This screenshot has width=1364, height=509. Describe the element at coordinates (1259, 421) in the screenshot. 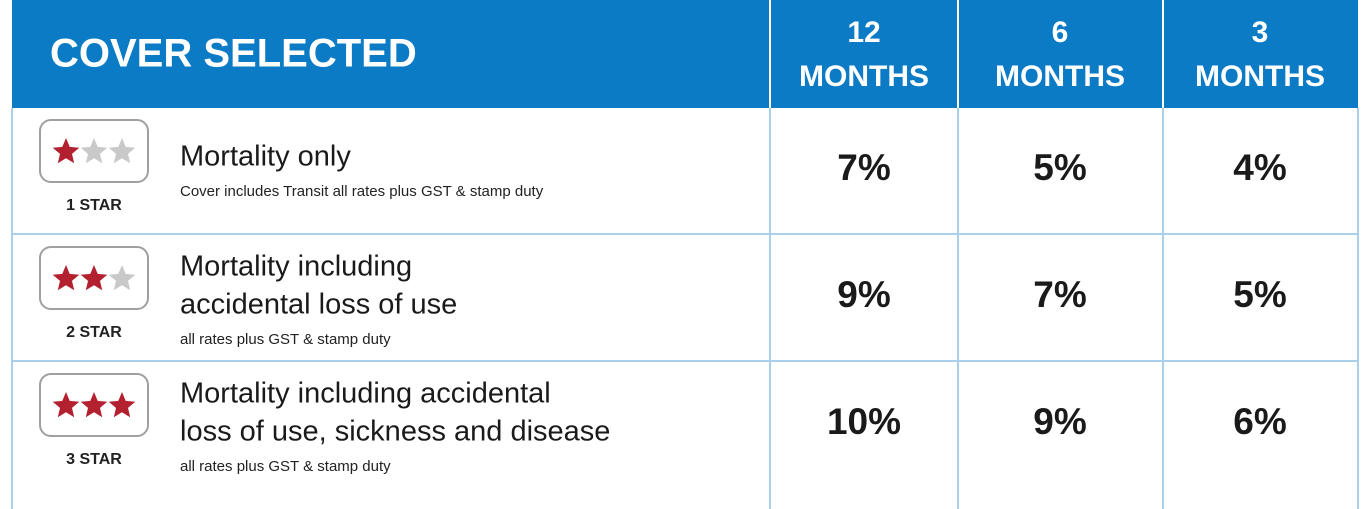

I see `rate: 6%` at that location.